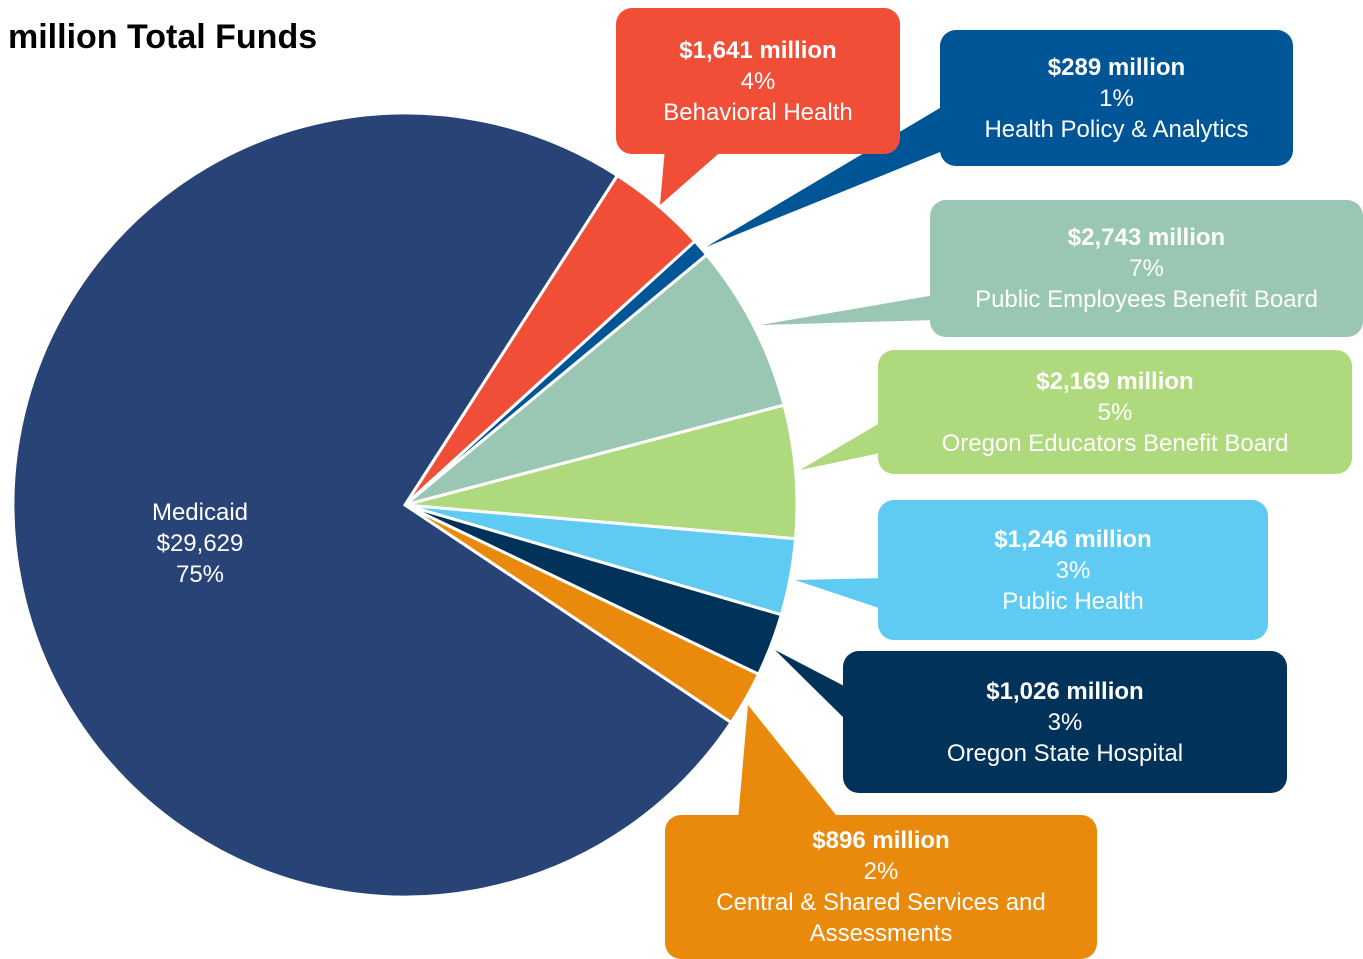 This screenshot has width=1363, height=959. Describe the element at coordinates (1073, 601) in the screenshot. I see `category-label: Public Health` at that location.